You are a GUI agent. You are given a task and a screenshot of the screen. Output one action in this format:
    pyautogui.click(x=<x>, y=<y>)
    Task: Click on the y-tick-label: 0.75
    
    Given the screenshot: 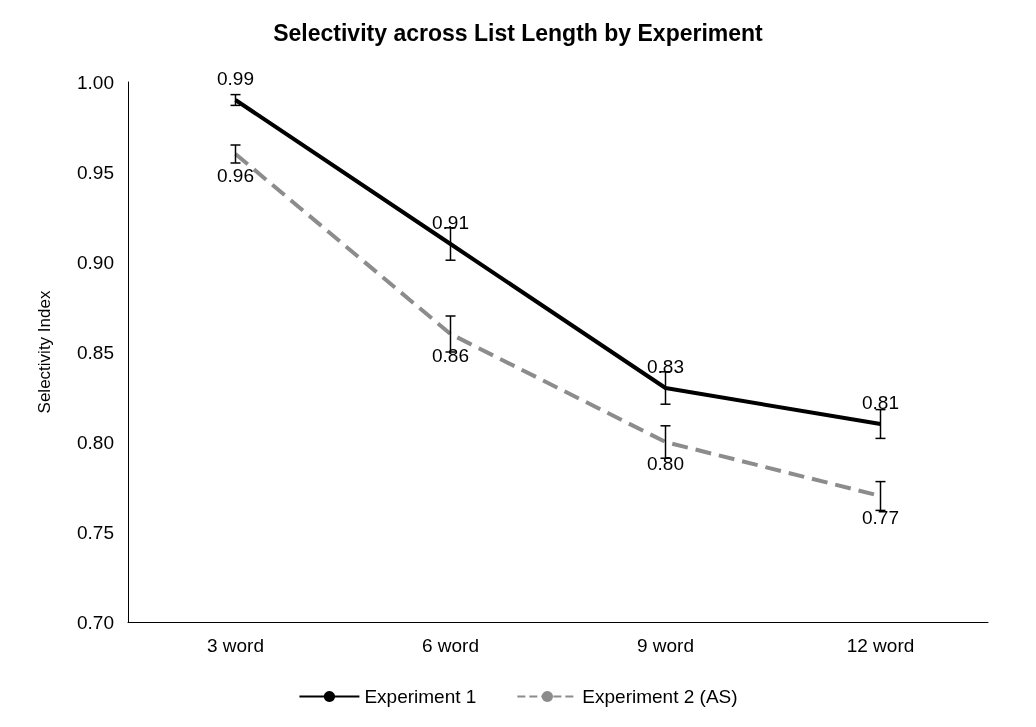 What is the action you would take?
    pyautogui.click(x=95, y=532)
    